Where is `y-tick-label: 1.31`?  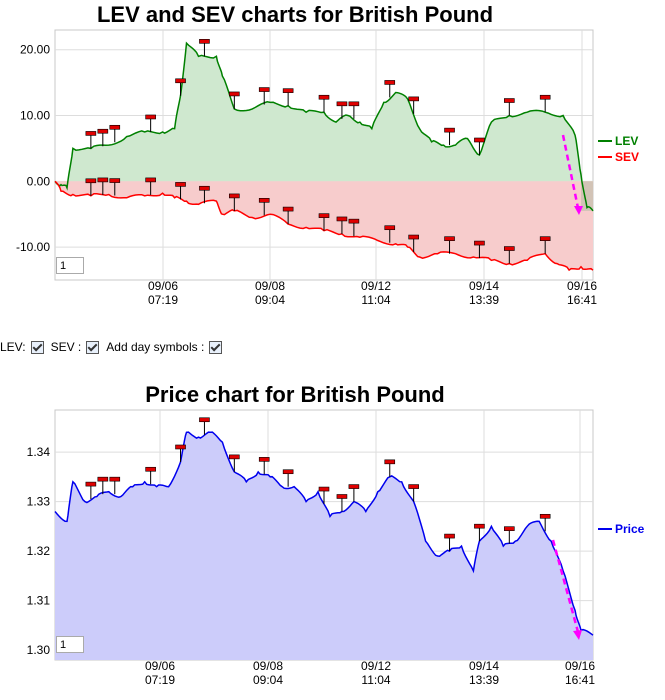 y-tick-label: 1.31 is located at coordinates (39, 601).